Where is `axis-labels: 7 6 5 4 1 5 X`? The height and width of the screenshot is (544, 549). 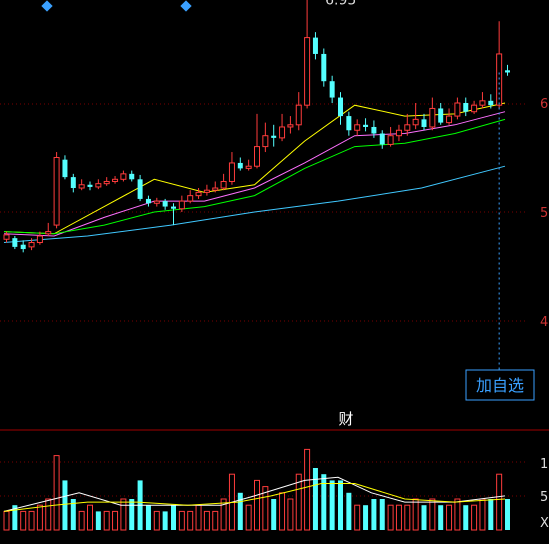 axis-labels: 7 6 5 4 1 5 X is located at coordinates (544, 265).